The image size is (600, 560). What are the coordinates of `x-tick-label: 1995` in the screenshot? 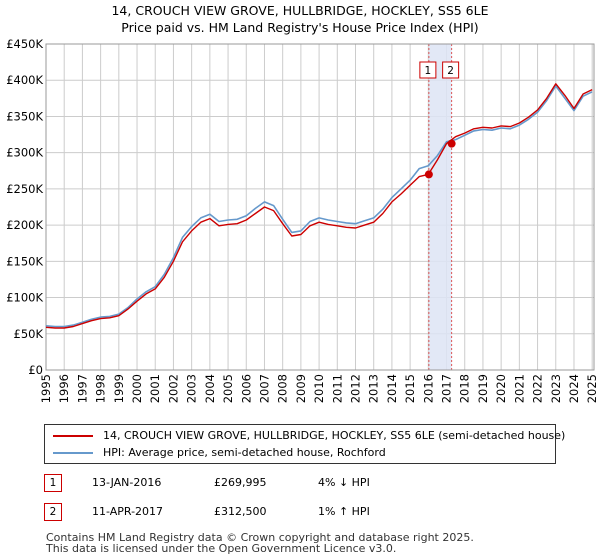 It's located at (46, 388).